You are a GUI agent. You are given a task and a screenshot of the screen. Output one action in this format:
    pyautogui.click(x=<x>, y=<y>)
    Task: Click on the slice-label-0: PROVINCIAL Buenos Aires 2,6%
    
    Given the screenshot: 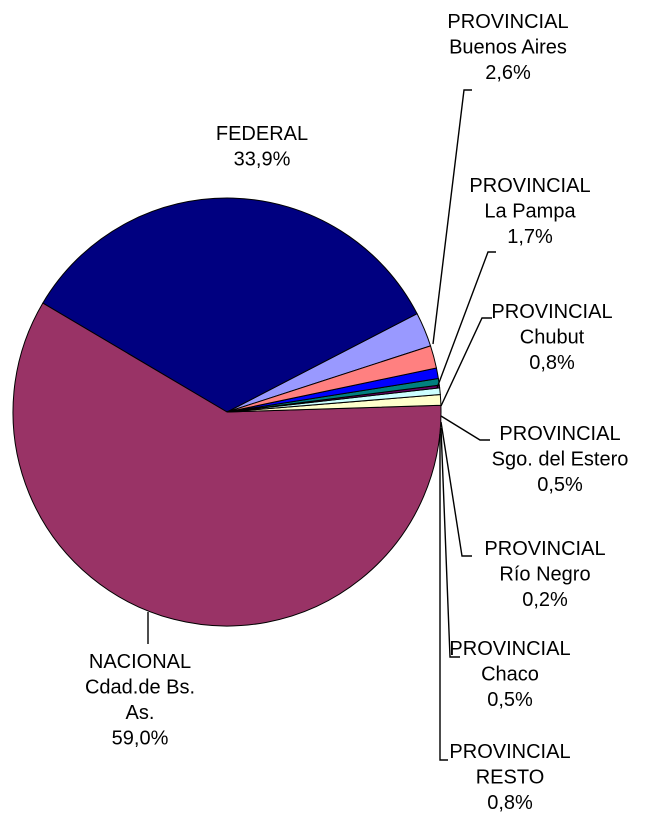 What is the action you would take?
    pyautogui.click(x=507, y=47)
    